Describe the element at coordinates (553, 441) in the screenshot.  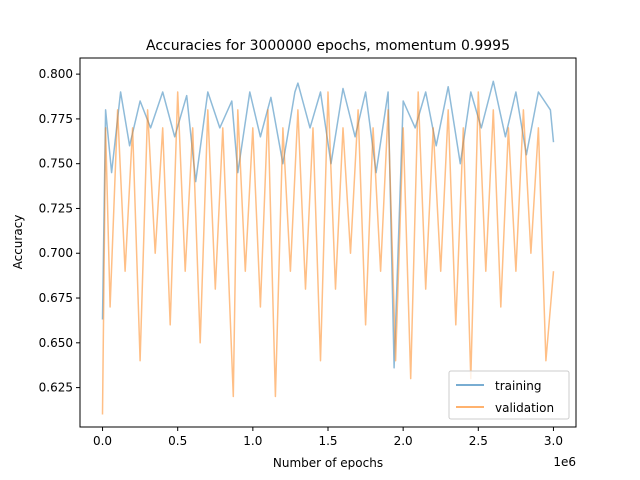
I see `x-tick-label: 3.0` at that location.